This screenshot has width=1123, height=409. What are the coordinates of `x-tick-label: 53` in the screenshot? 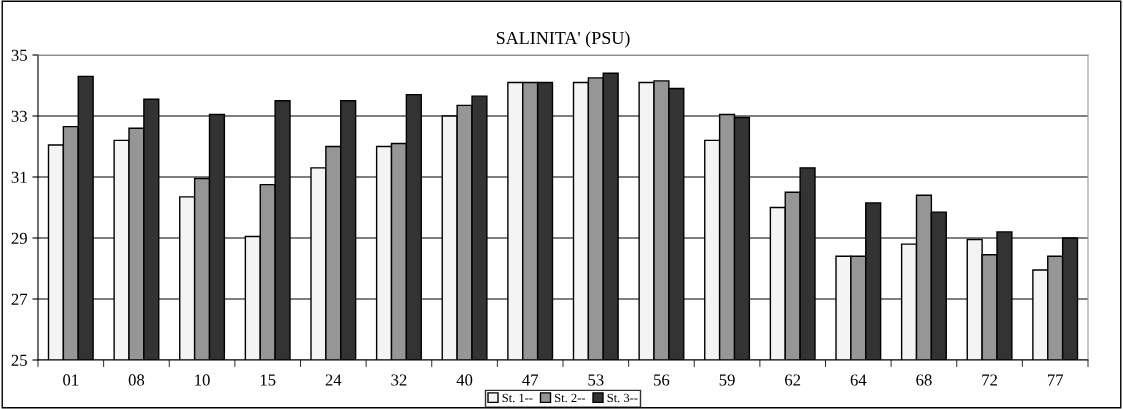 It's located at (596, 380).